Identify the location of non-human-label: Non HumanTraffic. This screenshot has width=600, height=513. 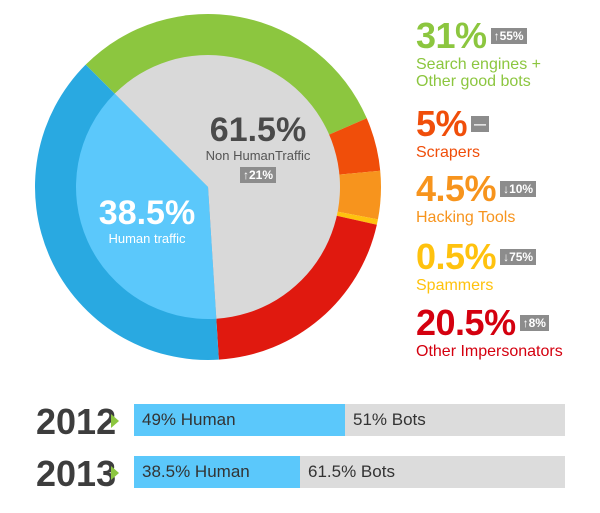
(258, 155).